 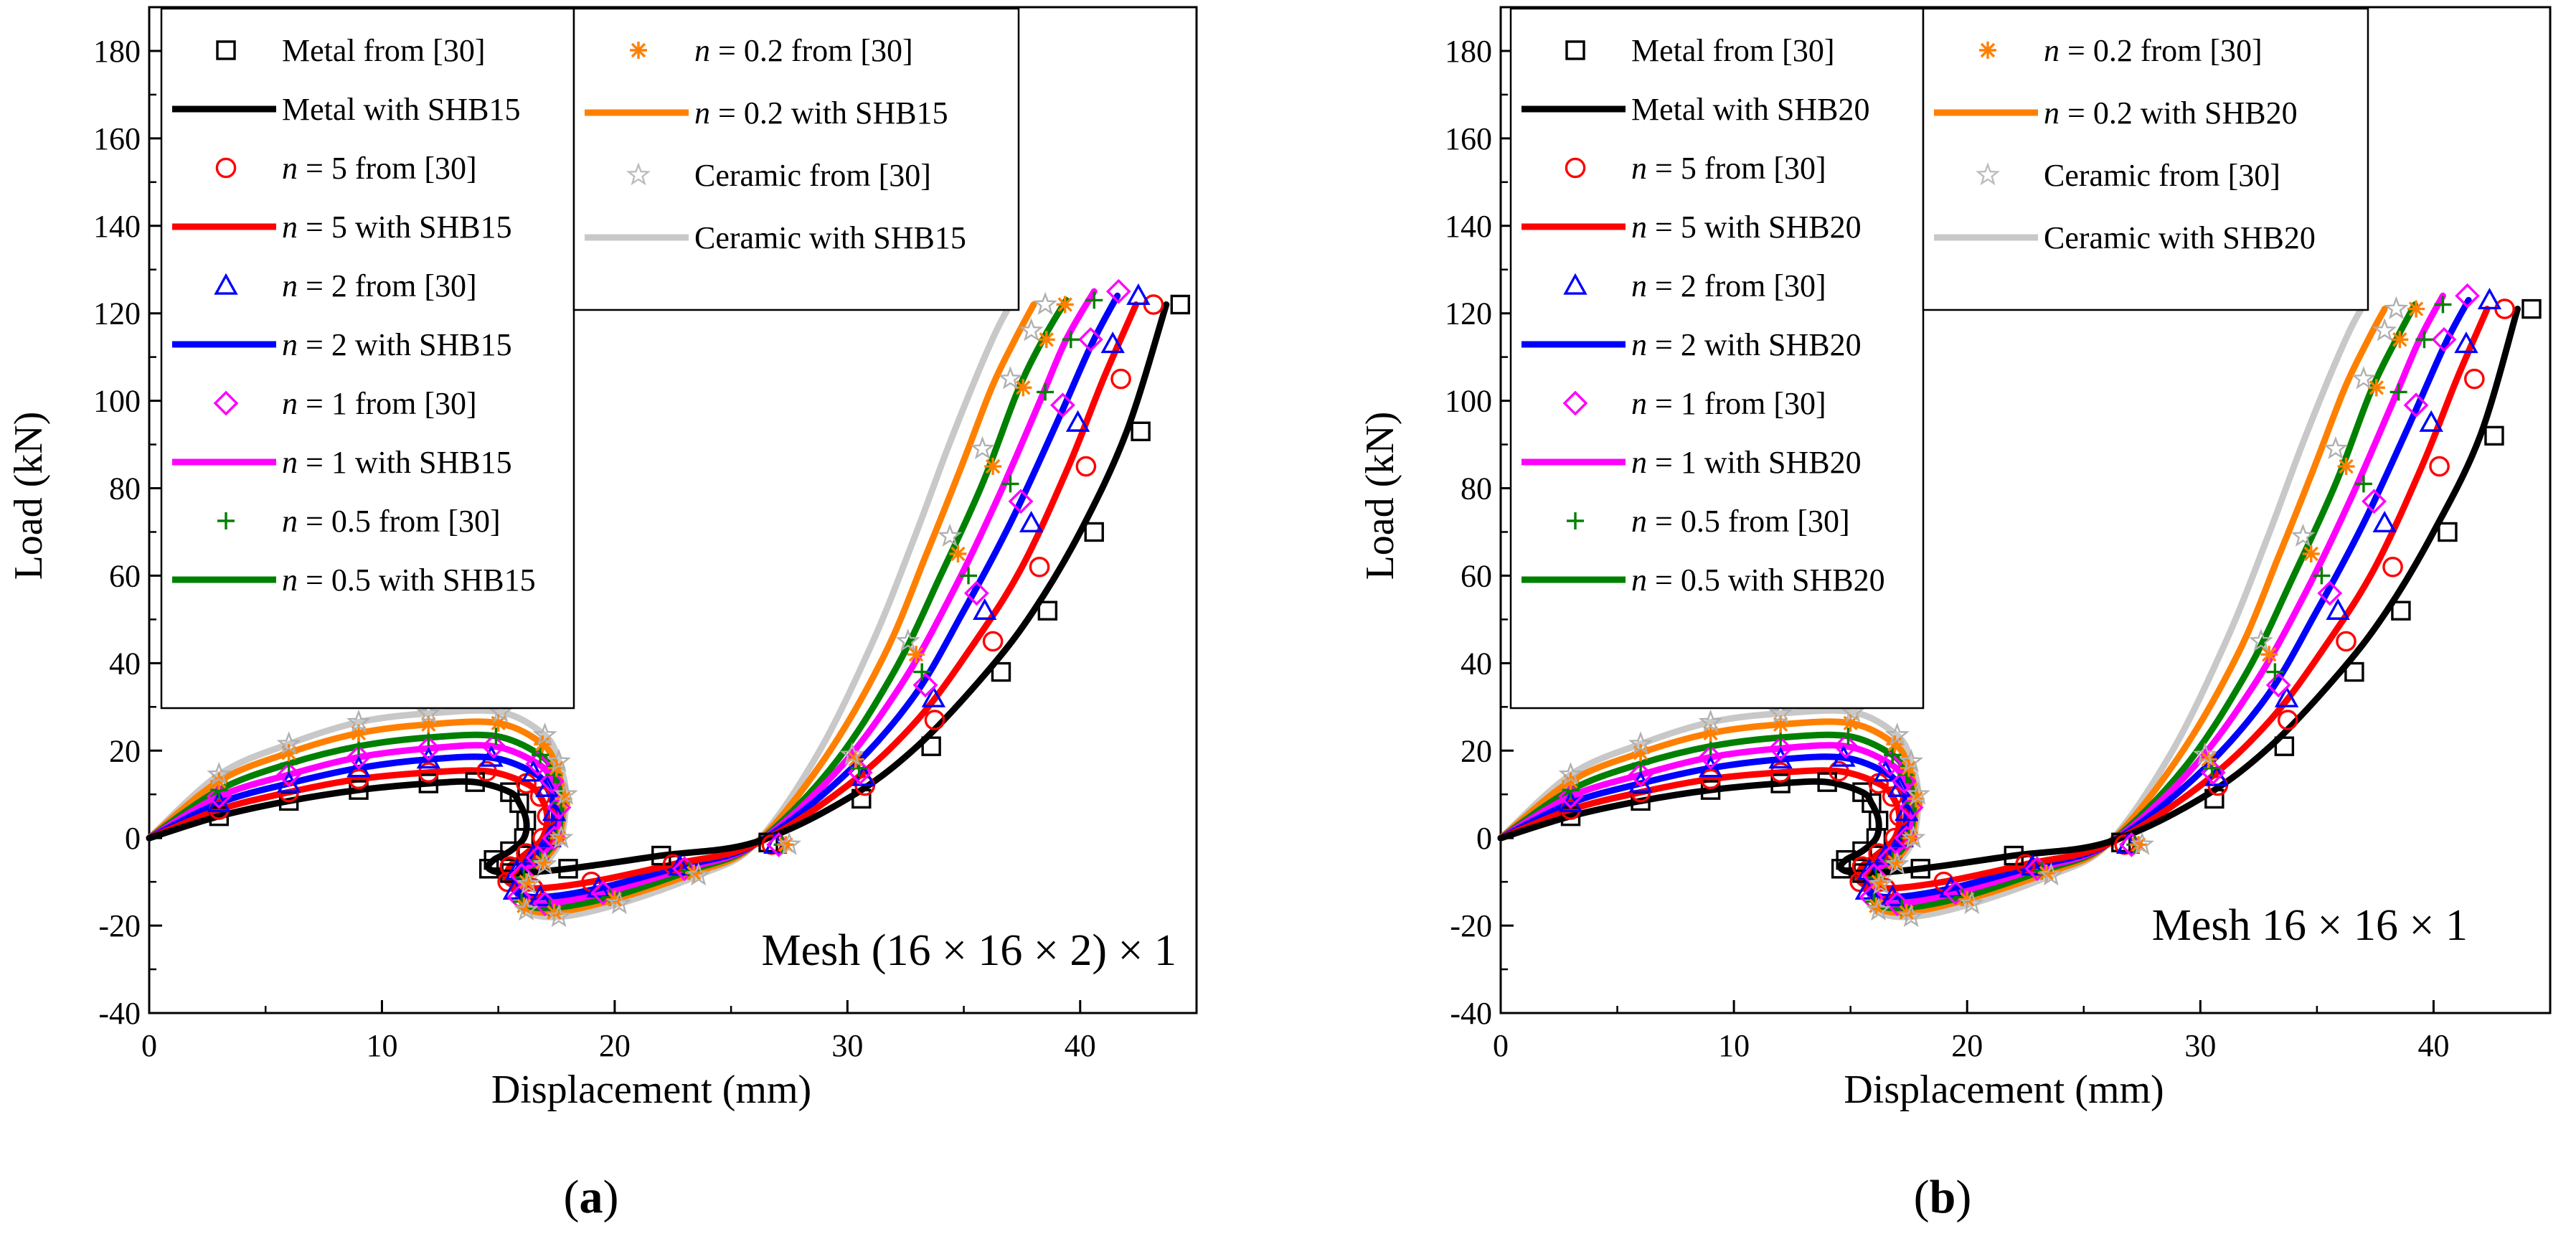 I want to click on y-tick-label: 60, so click(x=125, y=575).